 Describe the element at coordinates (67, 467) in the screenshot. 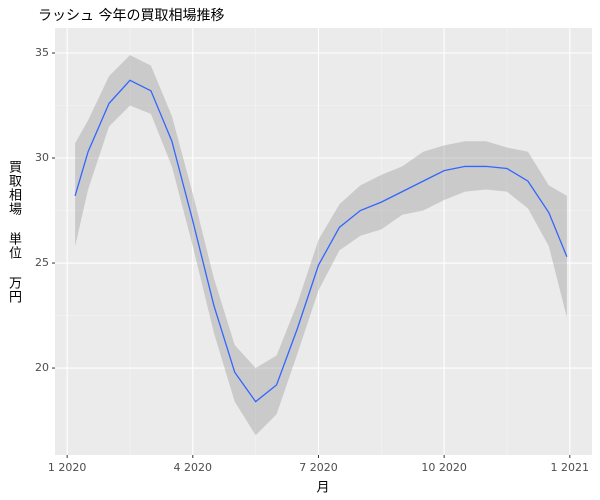

I see `x-tick-label: 1 2020` at that location.